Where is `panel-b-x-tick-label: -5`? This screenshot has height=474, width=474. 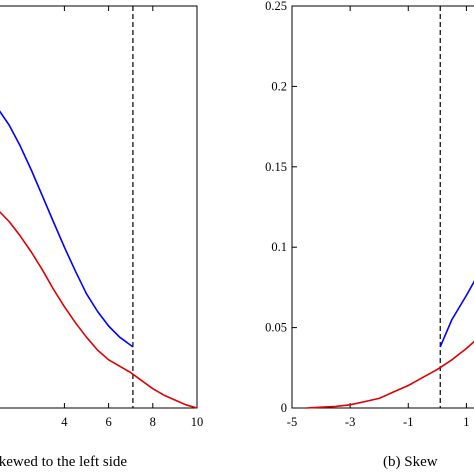
panel-b-x-tick-label: -5 is located at coordinates (292, 422).